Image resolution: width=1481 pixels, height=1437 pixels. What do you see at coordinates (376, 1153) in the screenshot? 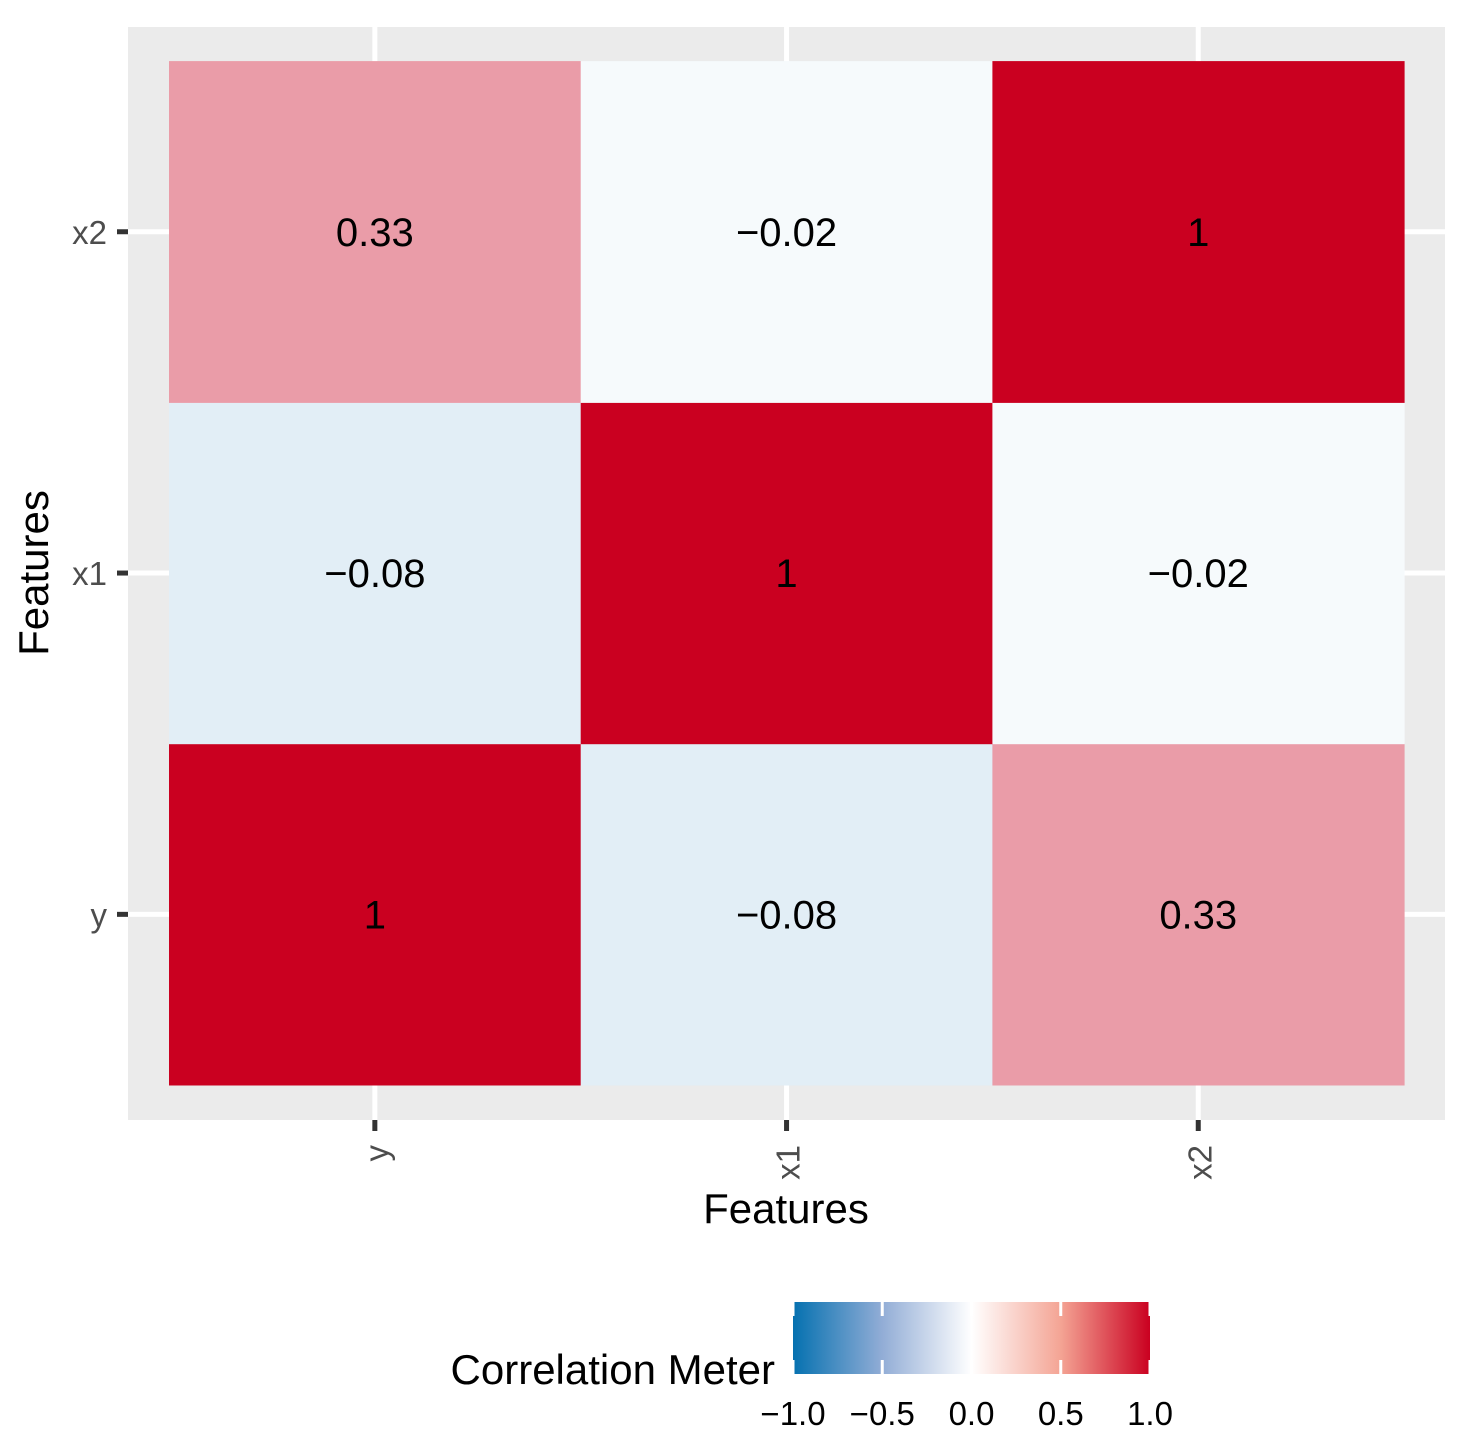
I see `x-tick-label: y` at bounding box center [376, 1153].